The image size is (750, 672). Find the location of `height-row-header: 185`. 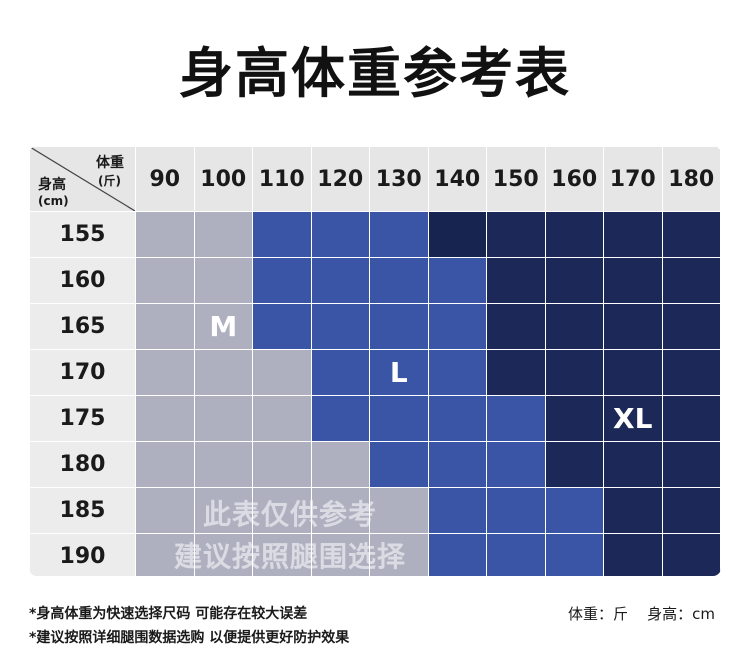

height-row-header: 185 is located at coordinates (82, 510).